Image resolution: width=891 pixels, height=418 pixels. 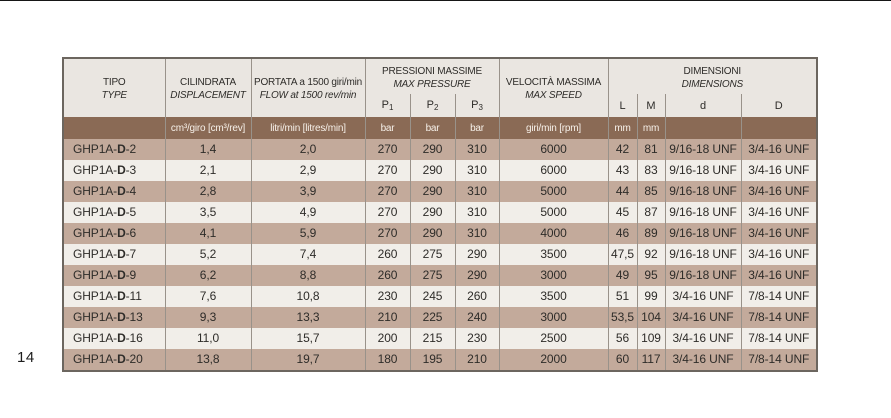 I want to click on cell-speed: 6000, so click(x=554, y=149).